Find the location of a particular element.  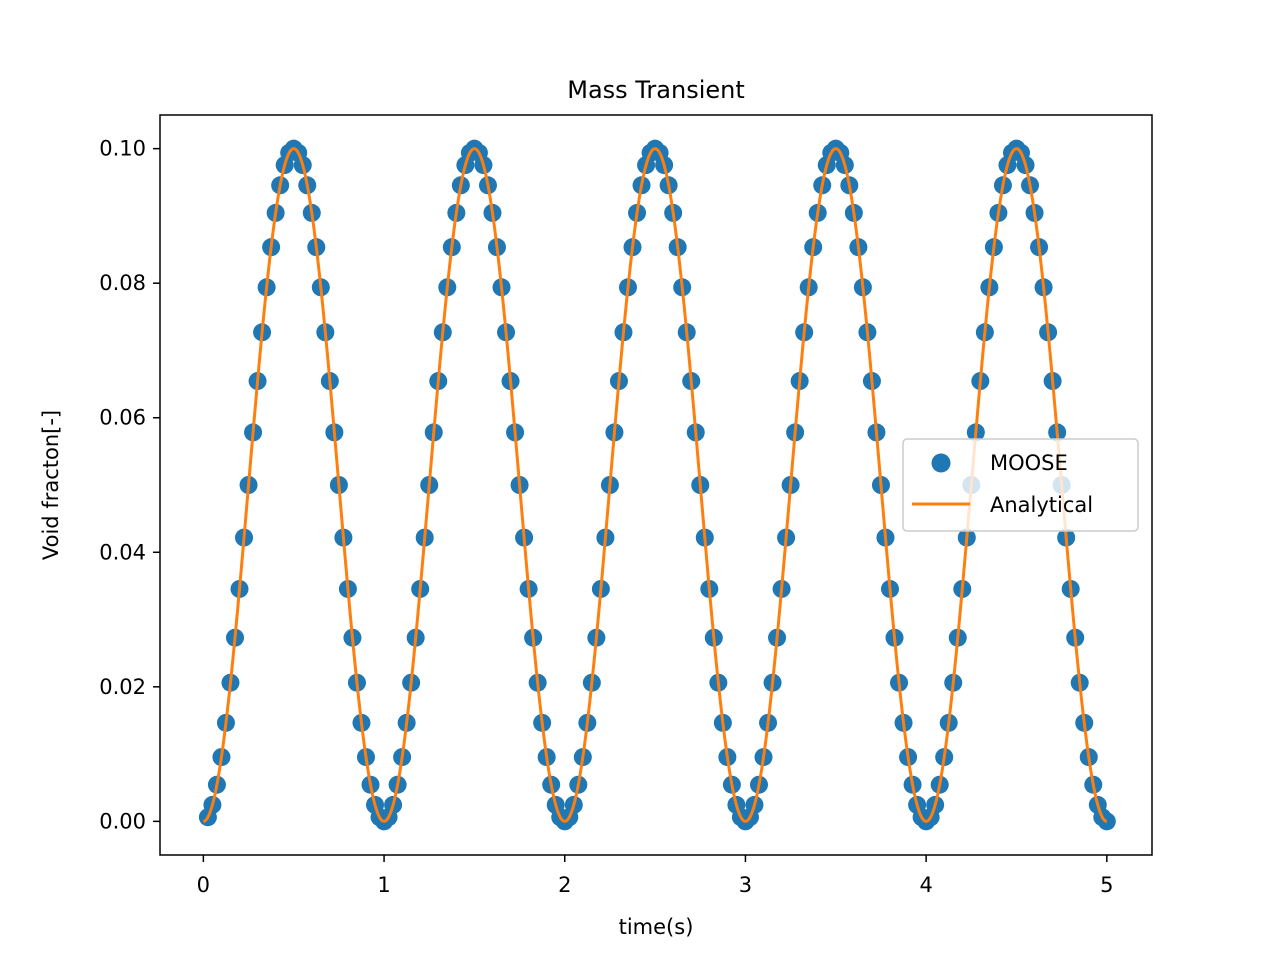

y-tick-label: 0.06 is located at coordinates (122, 418).